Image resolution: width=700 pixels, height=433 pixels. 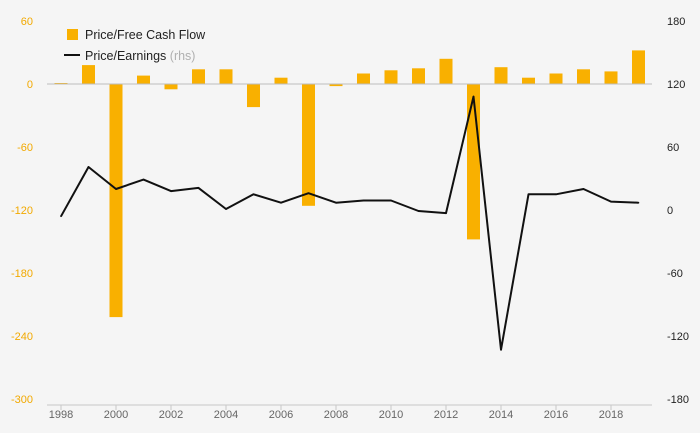 I want to click on x-tick-label: 2014, so click(x=501, y=415).